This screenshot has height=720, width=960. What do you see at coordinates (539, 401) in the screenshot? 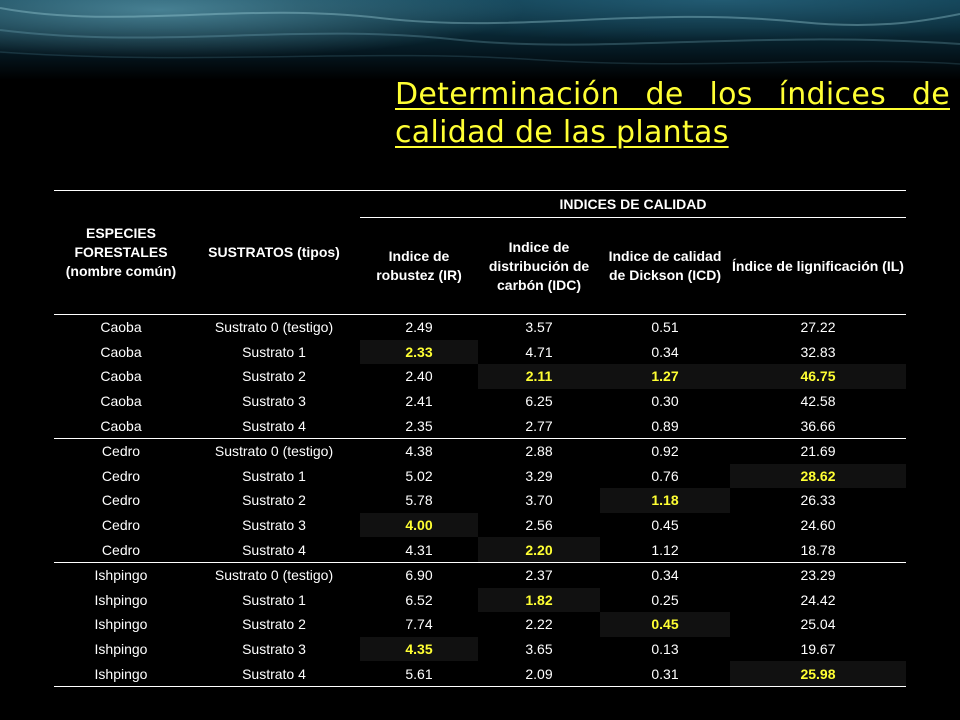
I see `cell-idc: 6.25` at bounding box center [539, 401].